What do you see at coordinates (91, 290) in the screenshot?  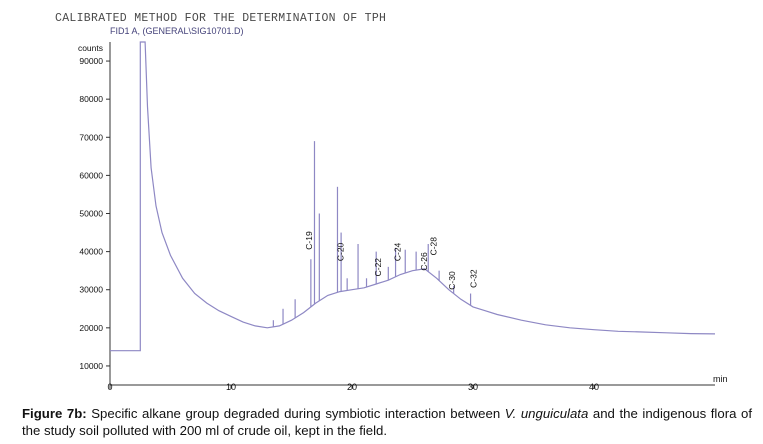 I see `y-tick-label: 30000` at bounding box center [91, 290].